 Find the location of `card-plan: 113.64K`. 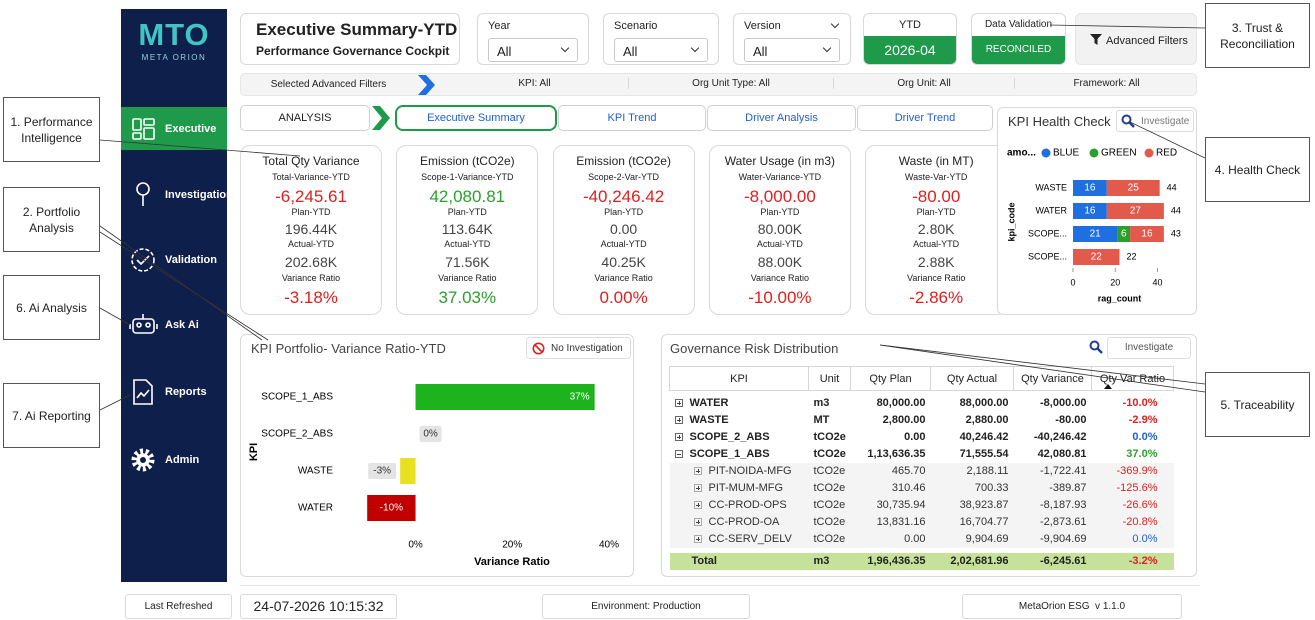

card-plan: 113.64K is located at coordinates (467, 229).